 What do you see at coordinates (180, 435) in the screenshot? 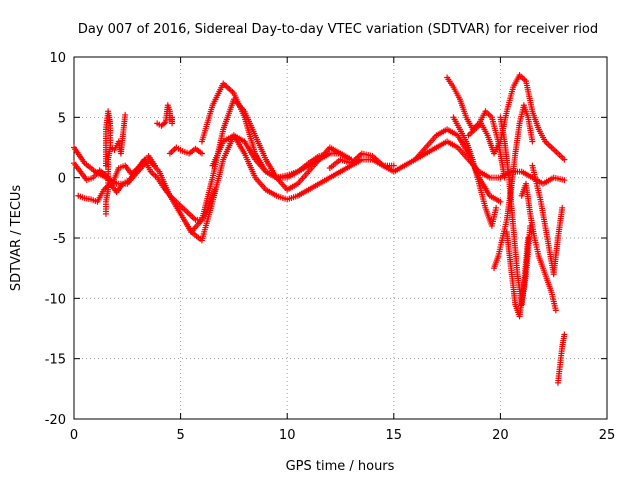
I see `x-tick-label: 5` at bounding box center [180, 435].